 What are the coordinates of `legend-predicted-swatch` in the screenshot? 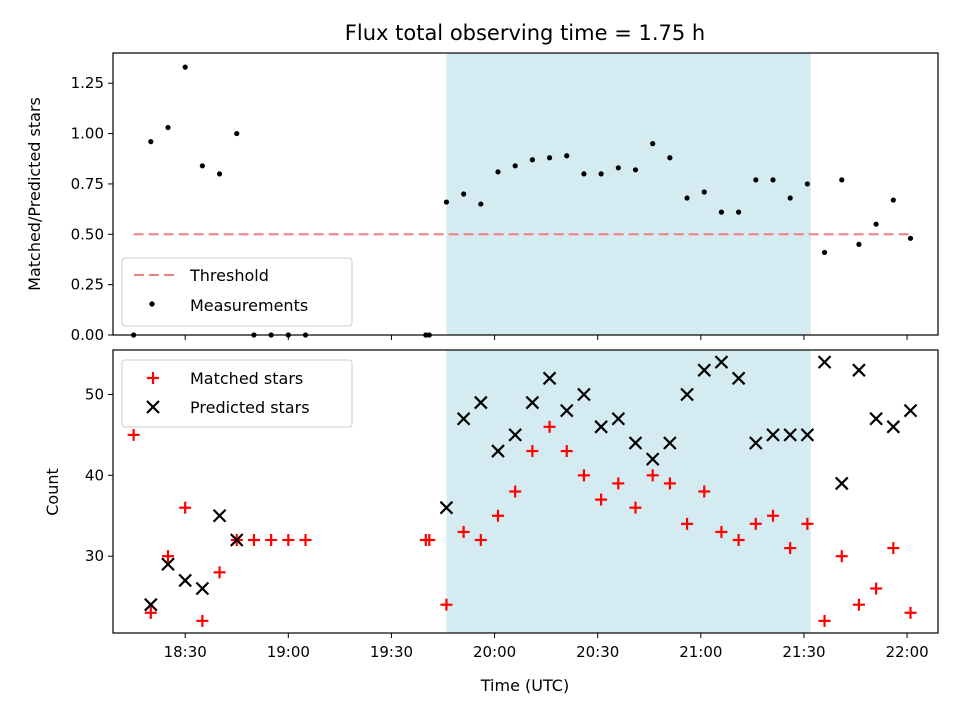 It's located at (153, 407).